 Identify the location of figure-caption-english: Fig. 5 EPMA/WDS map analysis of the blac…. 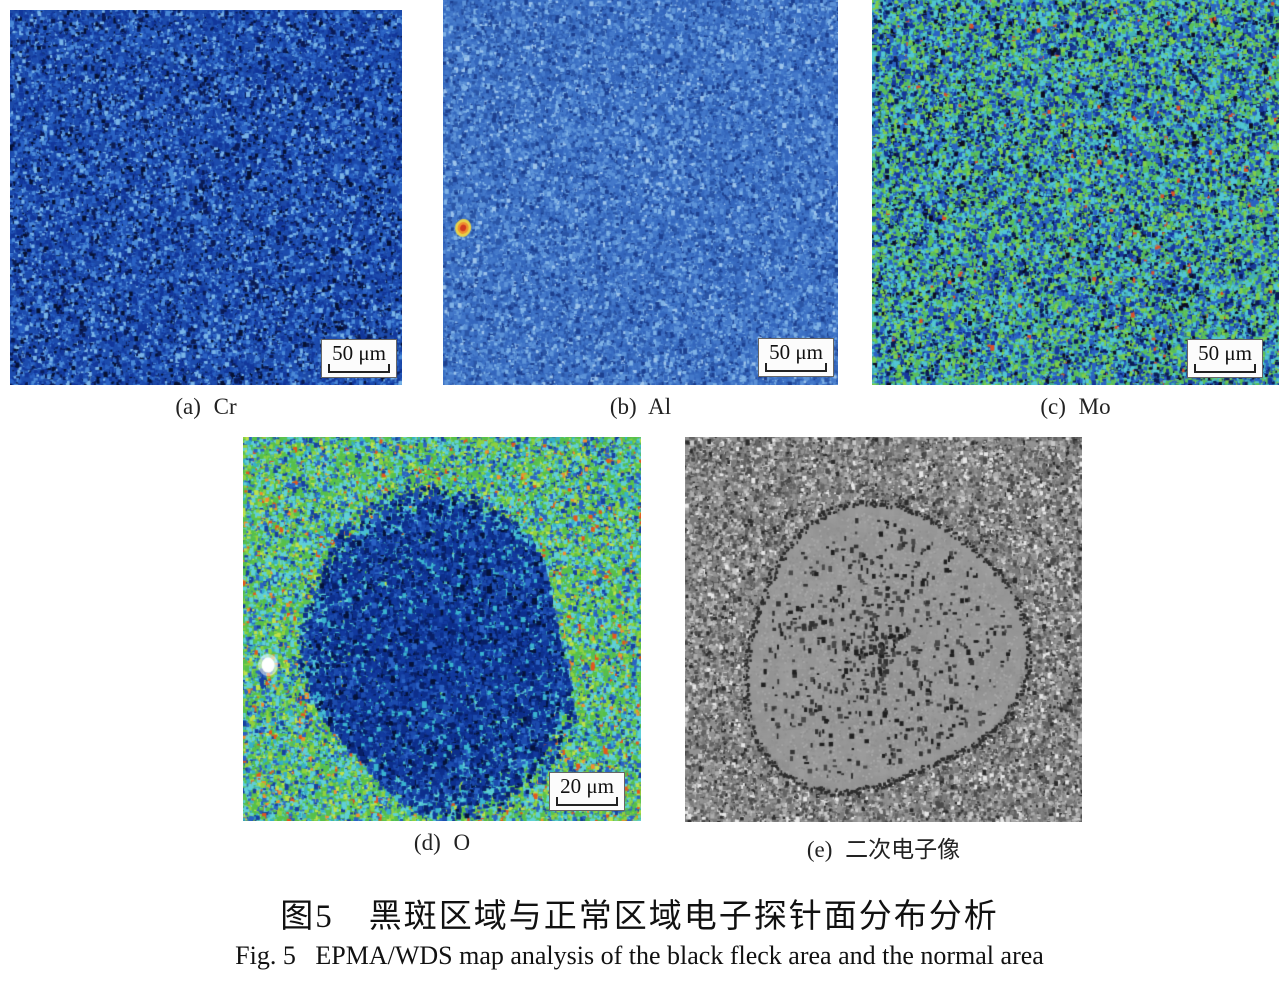
(639, 955).